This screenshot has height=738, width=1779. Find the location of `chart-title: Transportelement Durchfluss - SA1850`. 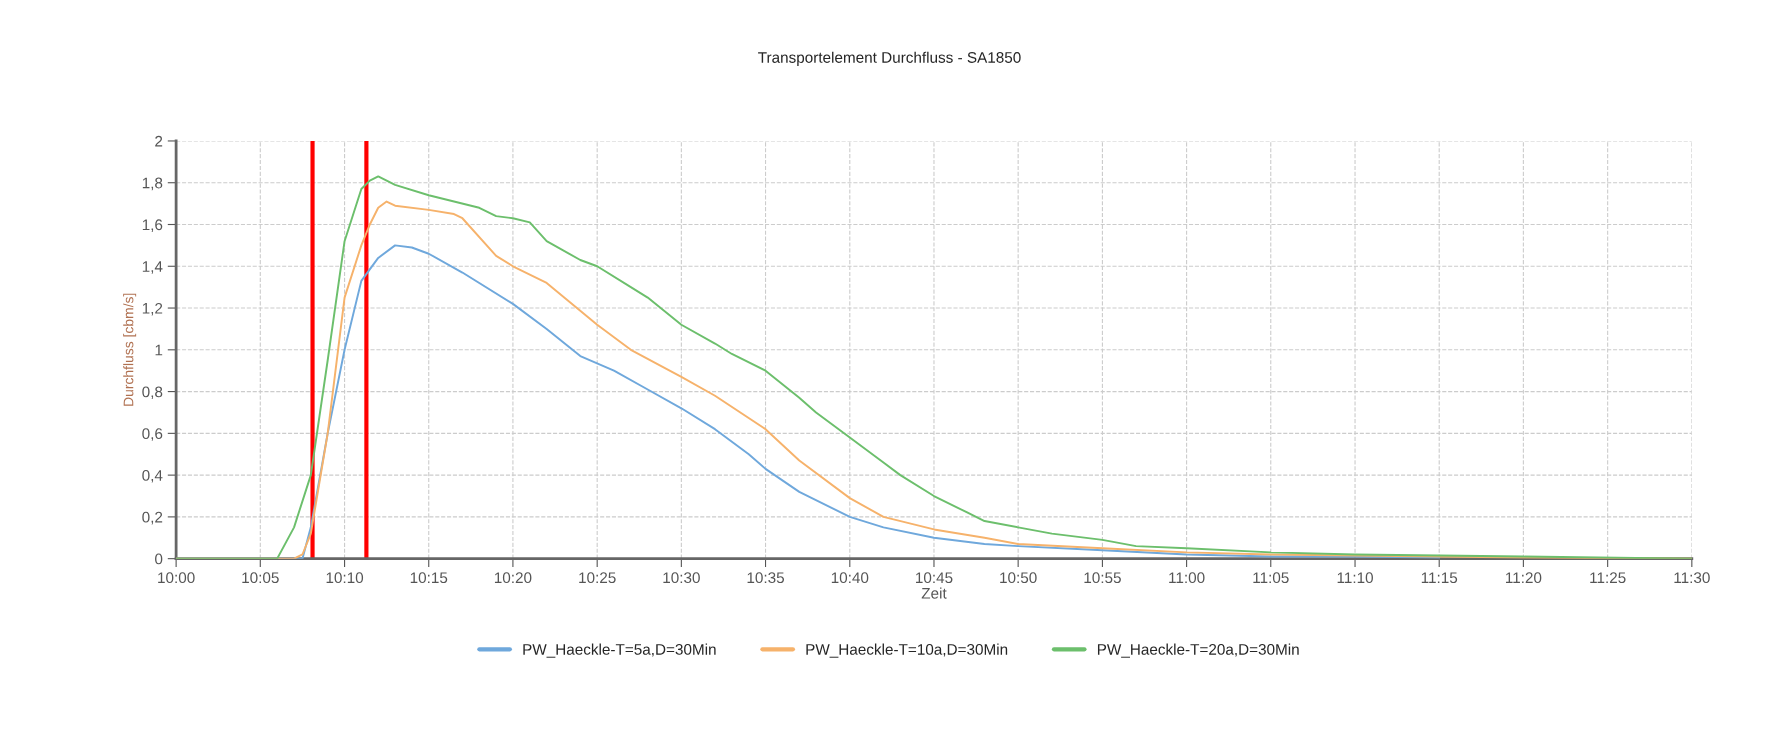

chart-title: Transportelement Durchfluss - SA1850 is located at coordinates (889, 58).